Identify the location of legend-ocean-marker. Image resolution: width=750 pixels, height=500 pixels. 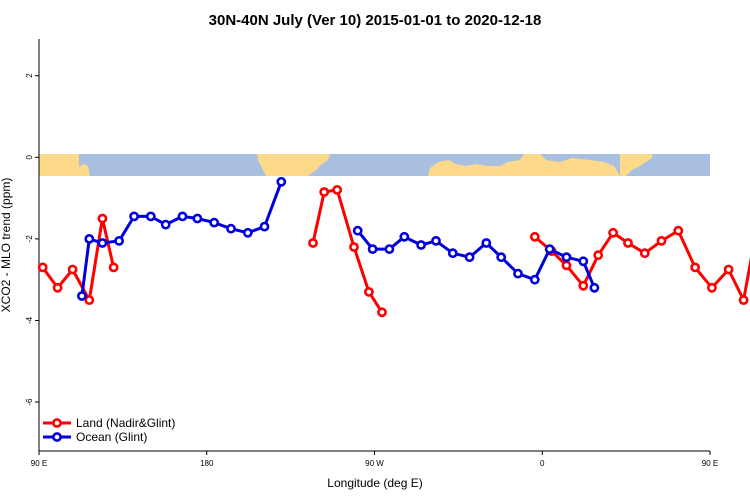
(57, 437).